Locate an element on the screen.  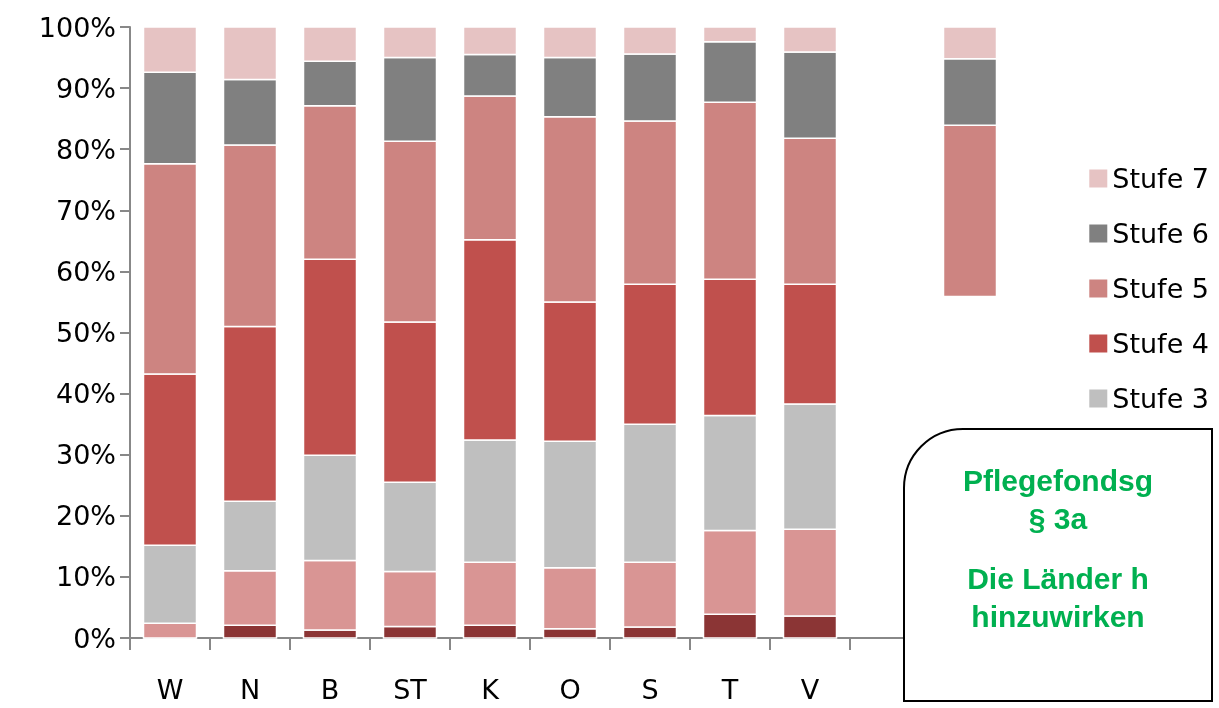
x-tick-label: O is located at coordinates (570, 689).